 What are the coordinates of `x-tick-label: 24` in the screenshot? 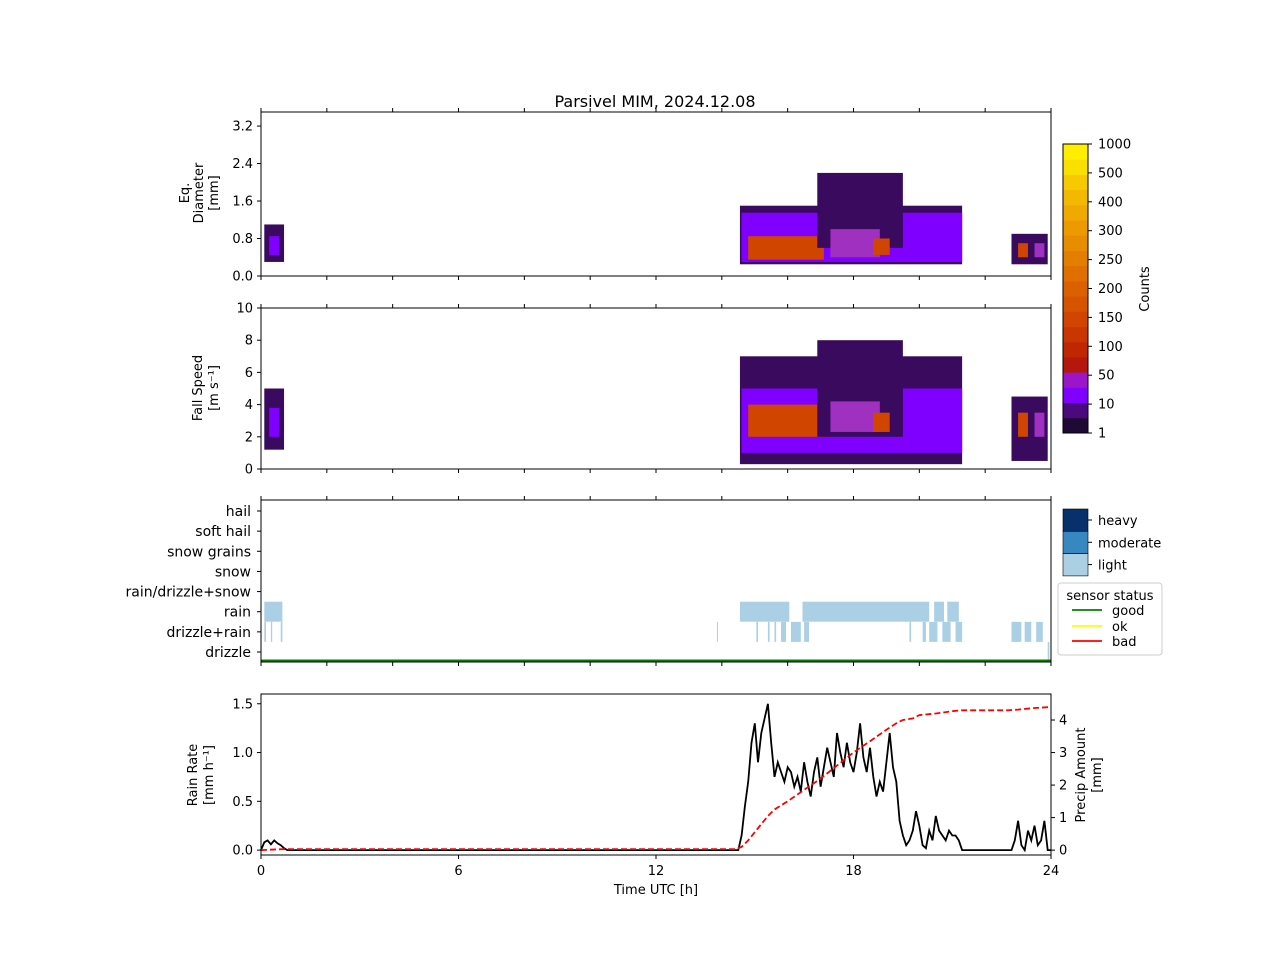 It's located at (1051, 871).